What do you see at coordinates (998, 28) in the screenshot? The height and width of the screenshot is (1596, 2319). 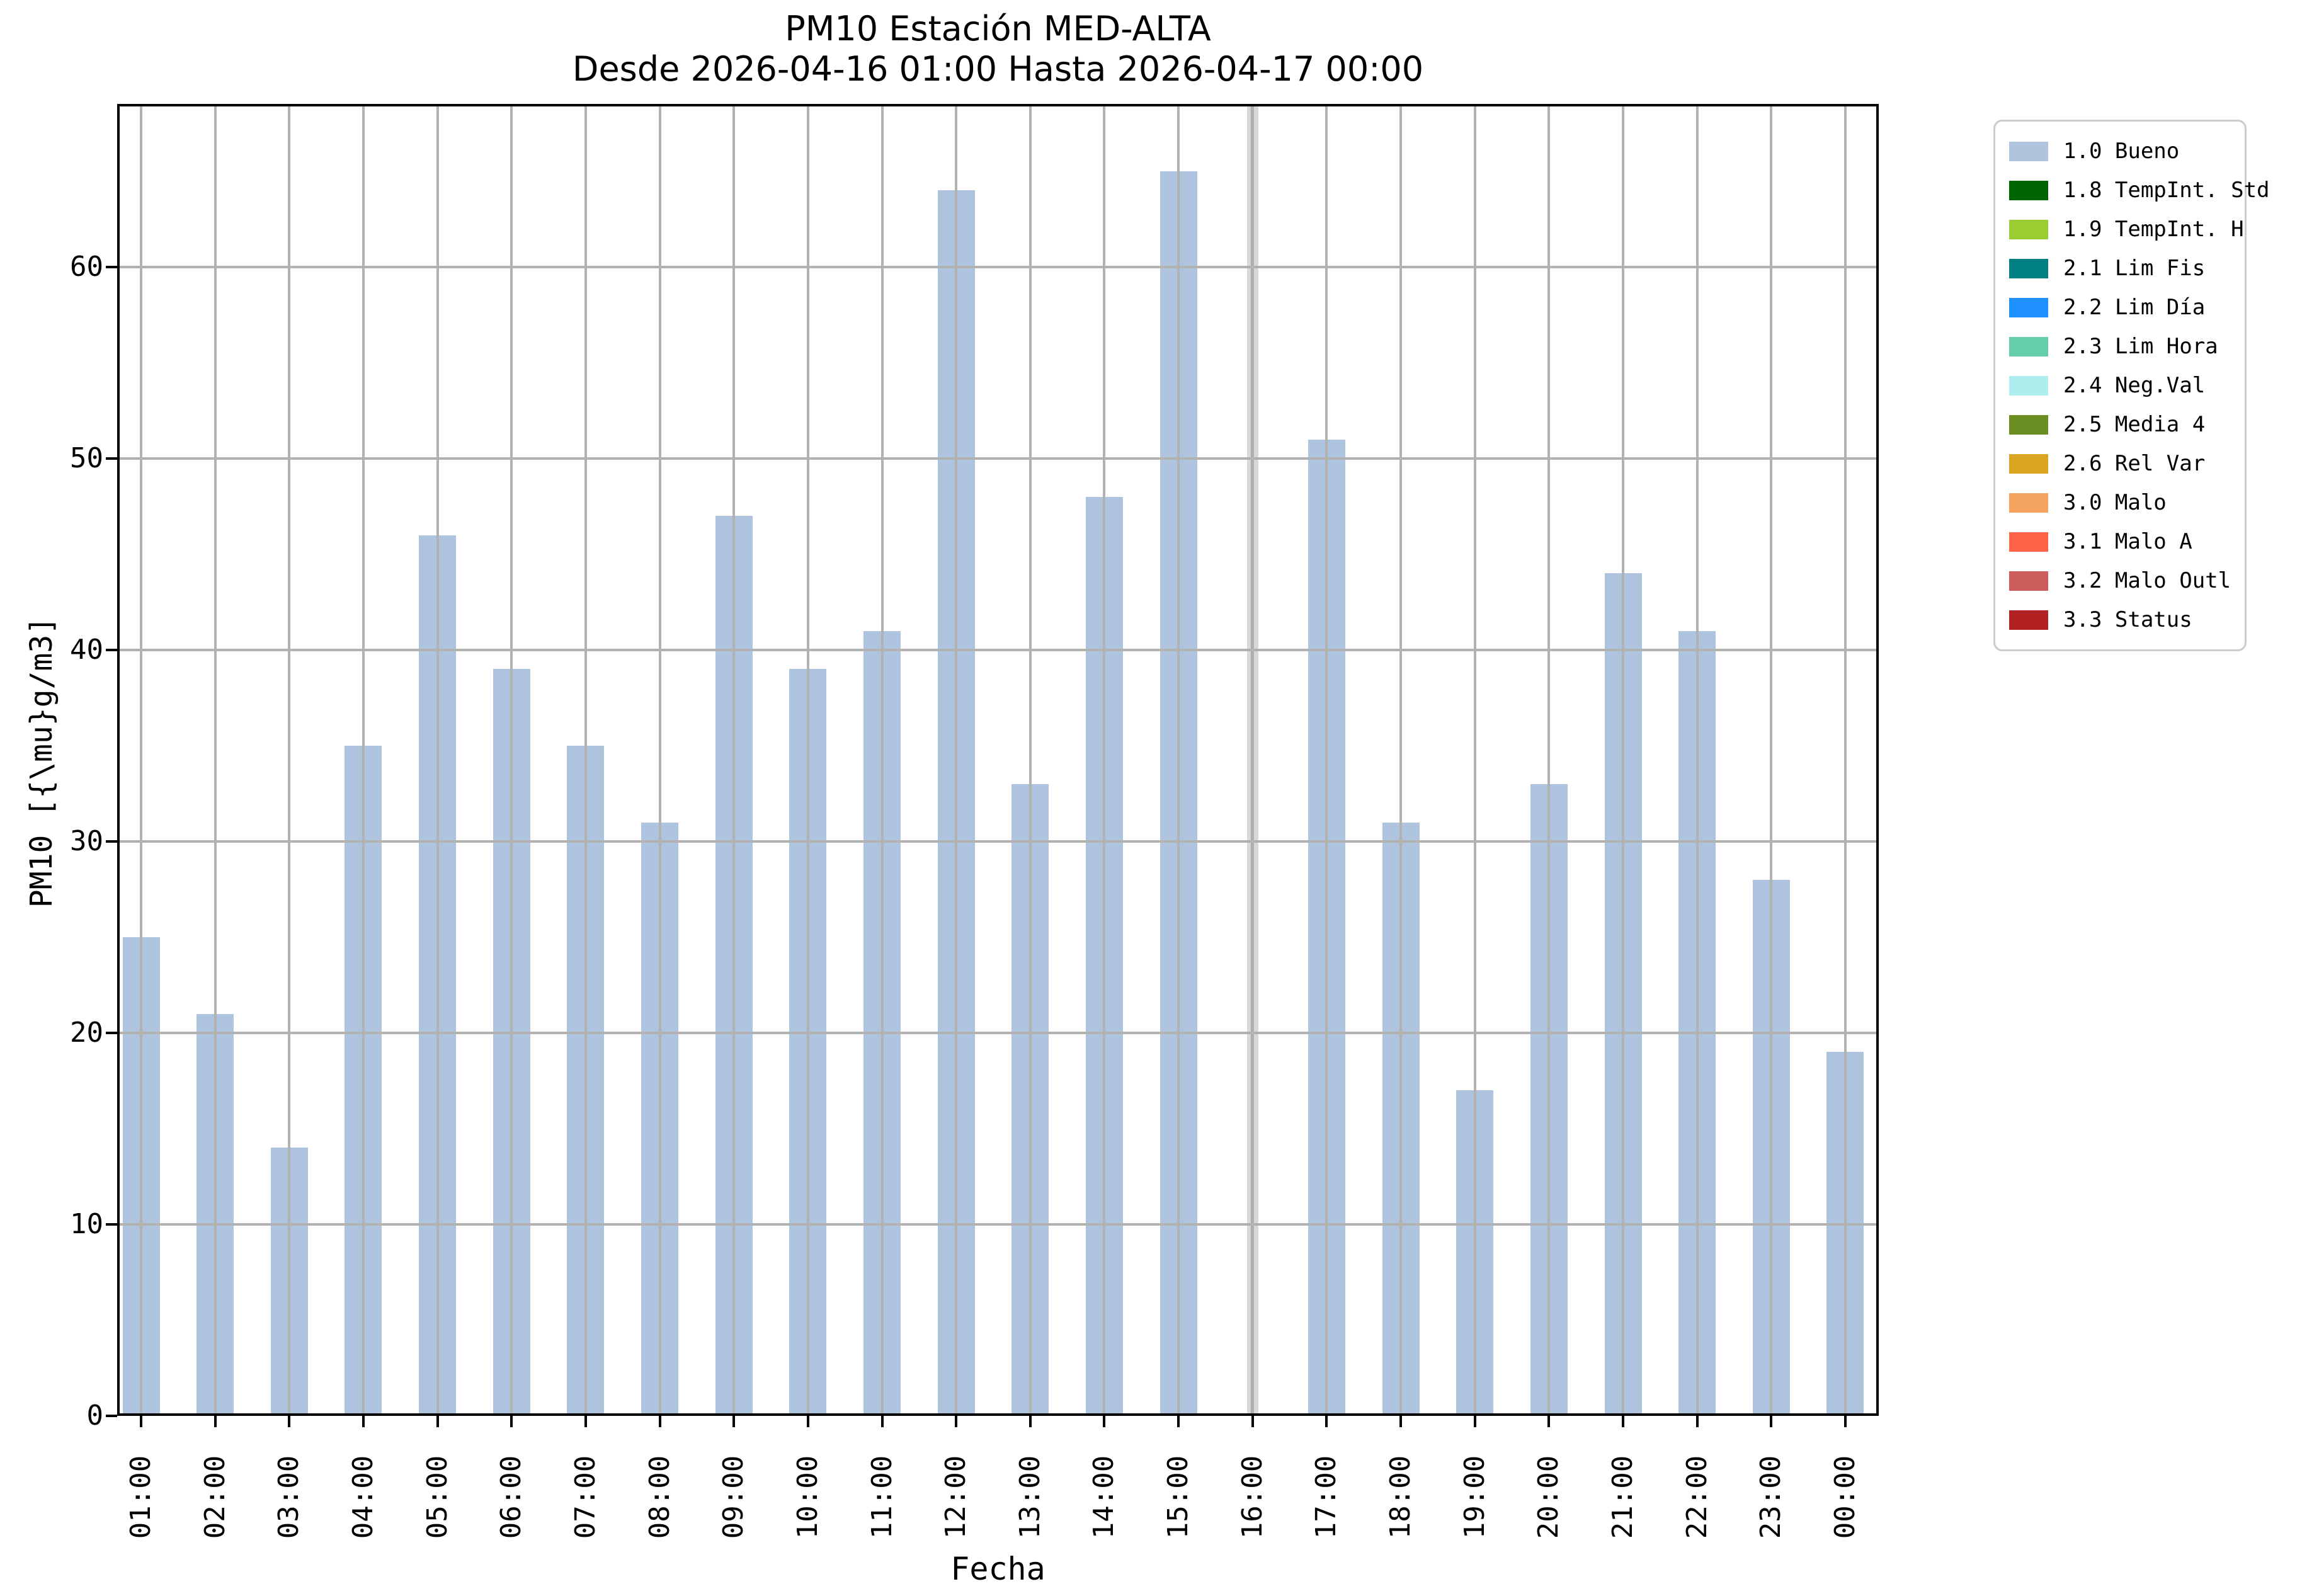 I see `chart-title: PM10 Estación MED-ALTA` at bounding box center [998, 28].